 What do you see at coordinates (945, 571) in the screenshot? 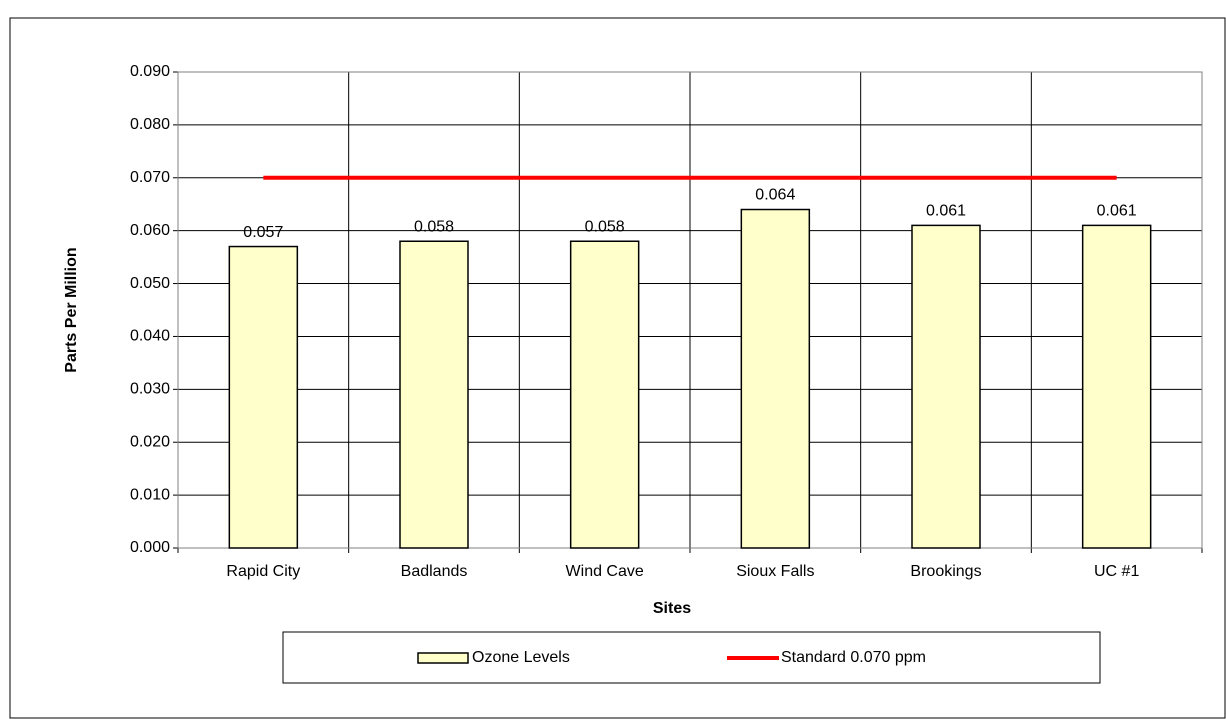
I see `x-tick-label: Brookings` at bounding box center [945, 571].